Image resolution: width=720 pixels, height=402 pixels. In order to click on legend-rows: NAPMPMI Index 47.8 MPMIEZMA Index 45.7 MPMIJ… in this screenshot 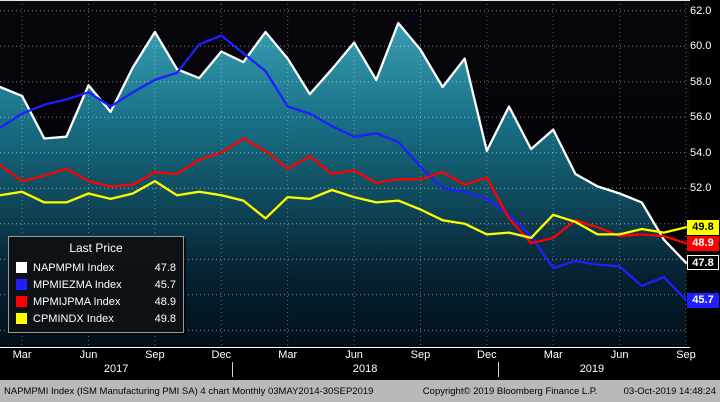, I will do `click(96, 293)`.